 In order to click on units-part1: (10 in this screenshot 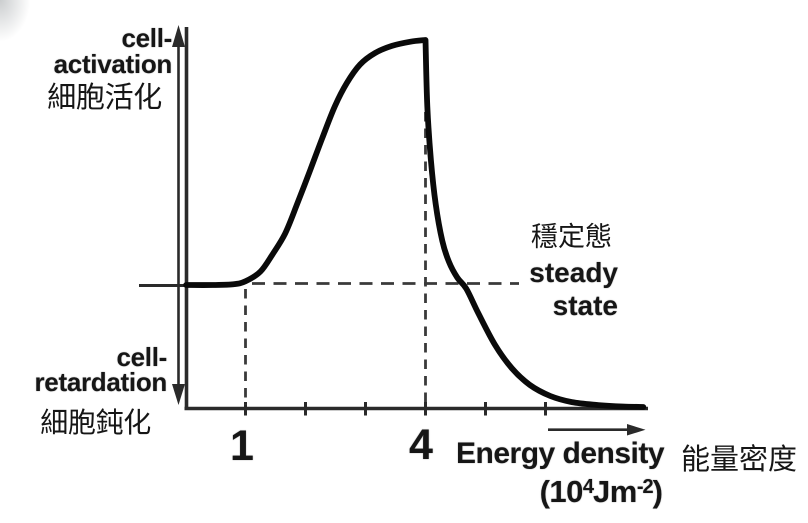, I will do `click(561, 491)`.